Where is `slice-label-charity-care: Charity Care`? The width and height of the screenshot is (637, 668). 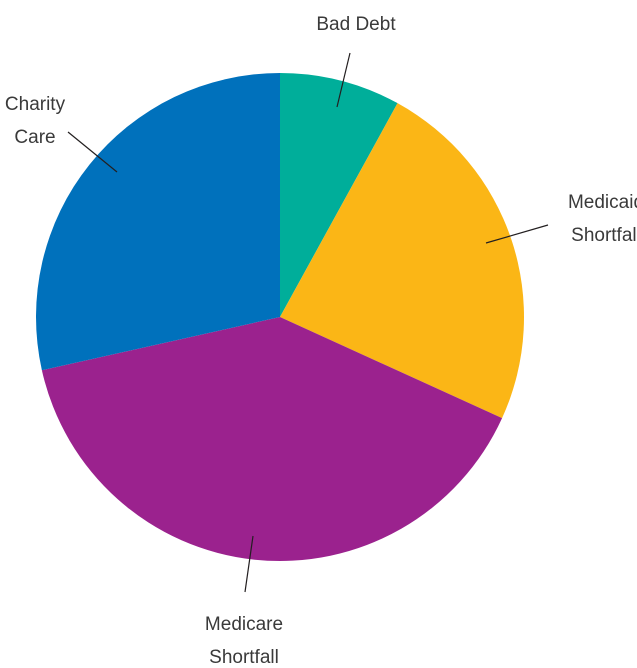 slice-label-charity-care: Charity Care is located at coordinates (35, 121).